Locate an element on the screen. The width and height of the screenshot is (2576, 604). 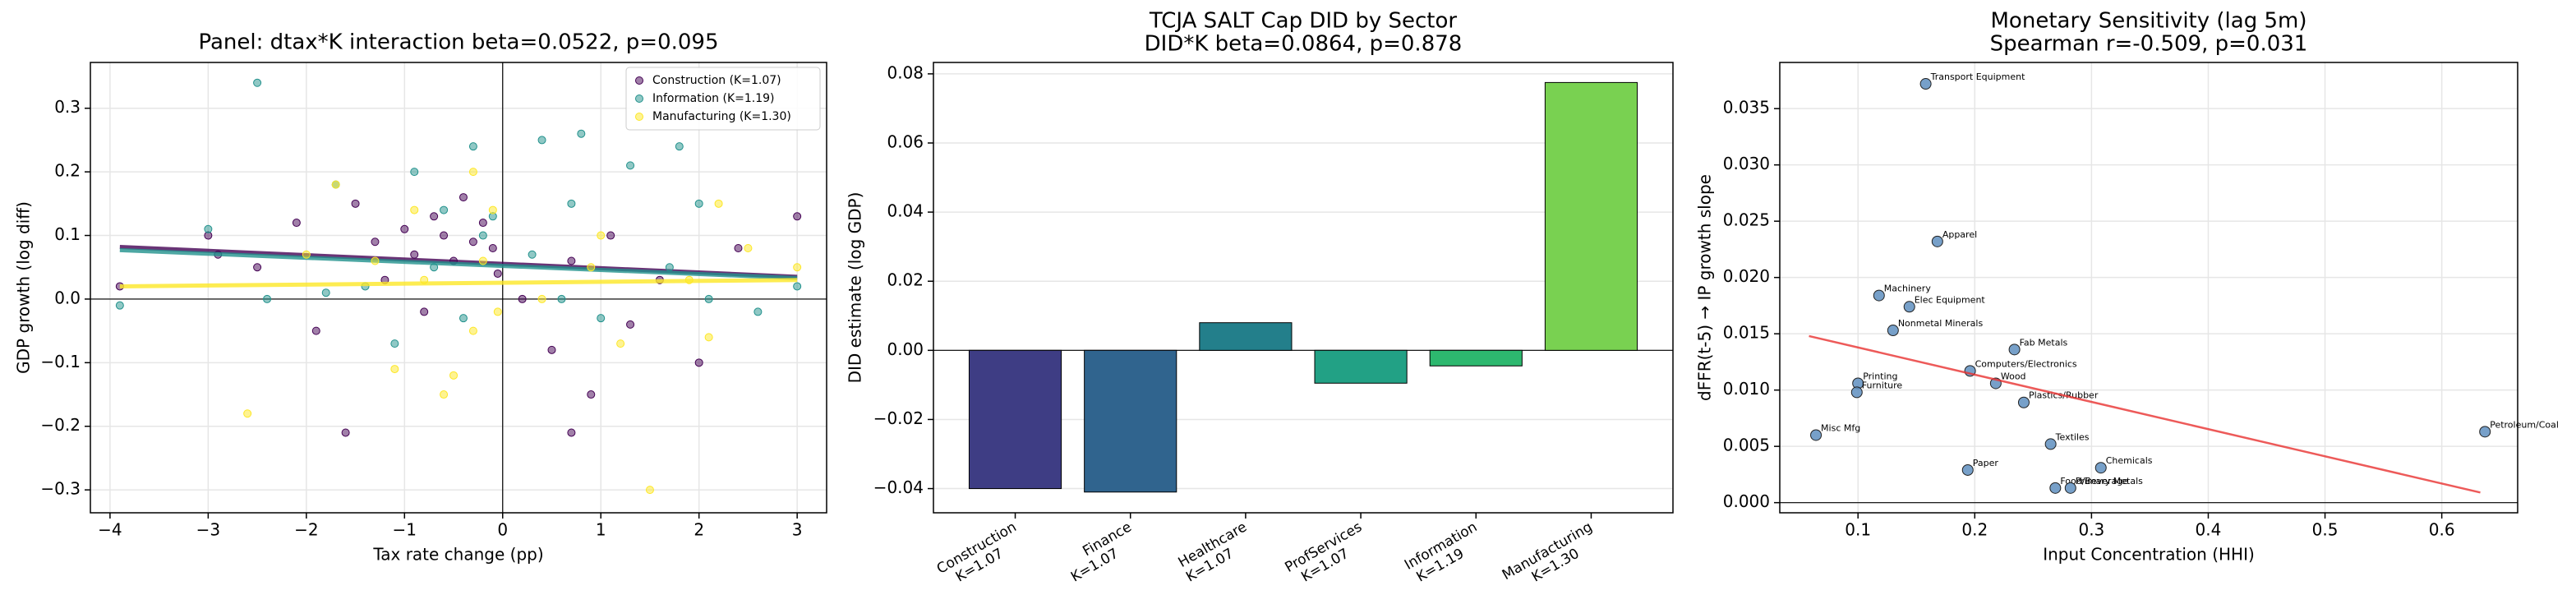
x-tick-label: 0.4 is located at coordinates (2209, 530).